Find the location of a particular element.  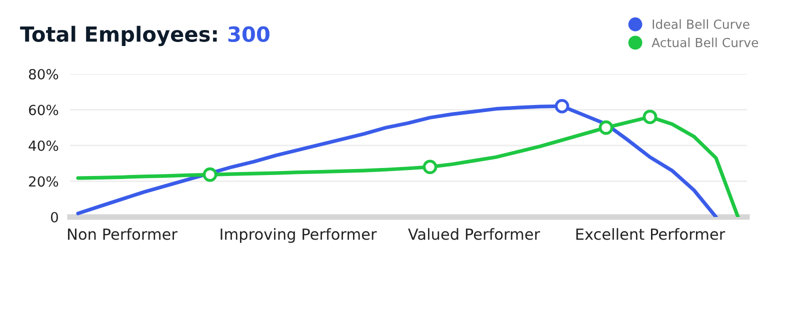

y-tick-label: 40% is located at coordinates (43, 145).